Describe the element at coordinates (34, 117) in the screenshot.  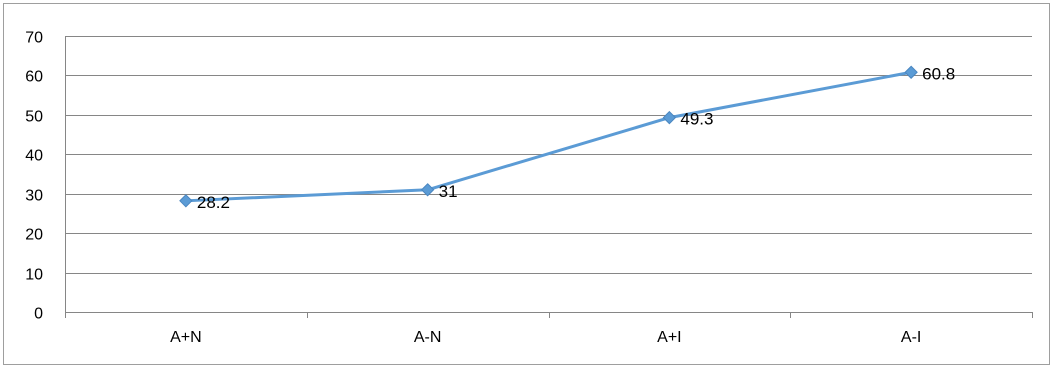
I see `y-tick-label-50: 50` at that location.